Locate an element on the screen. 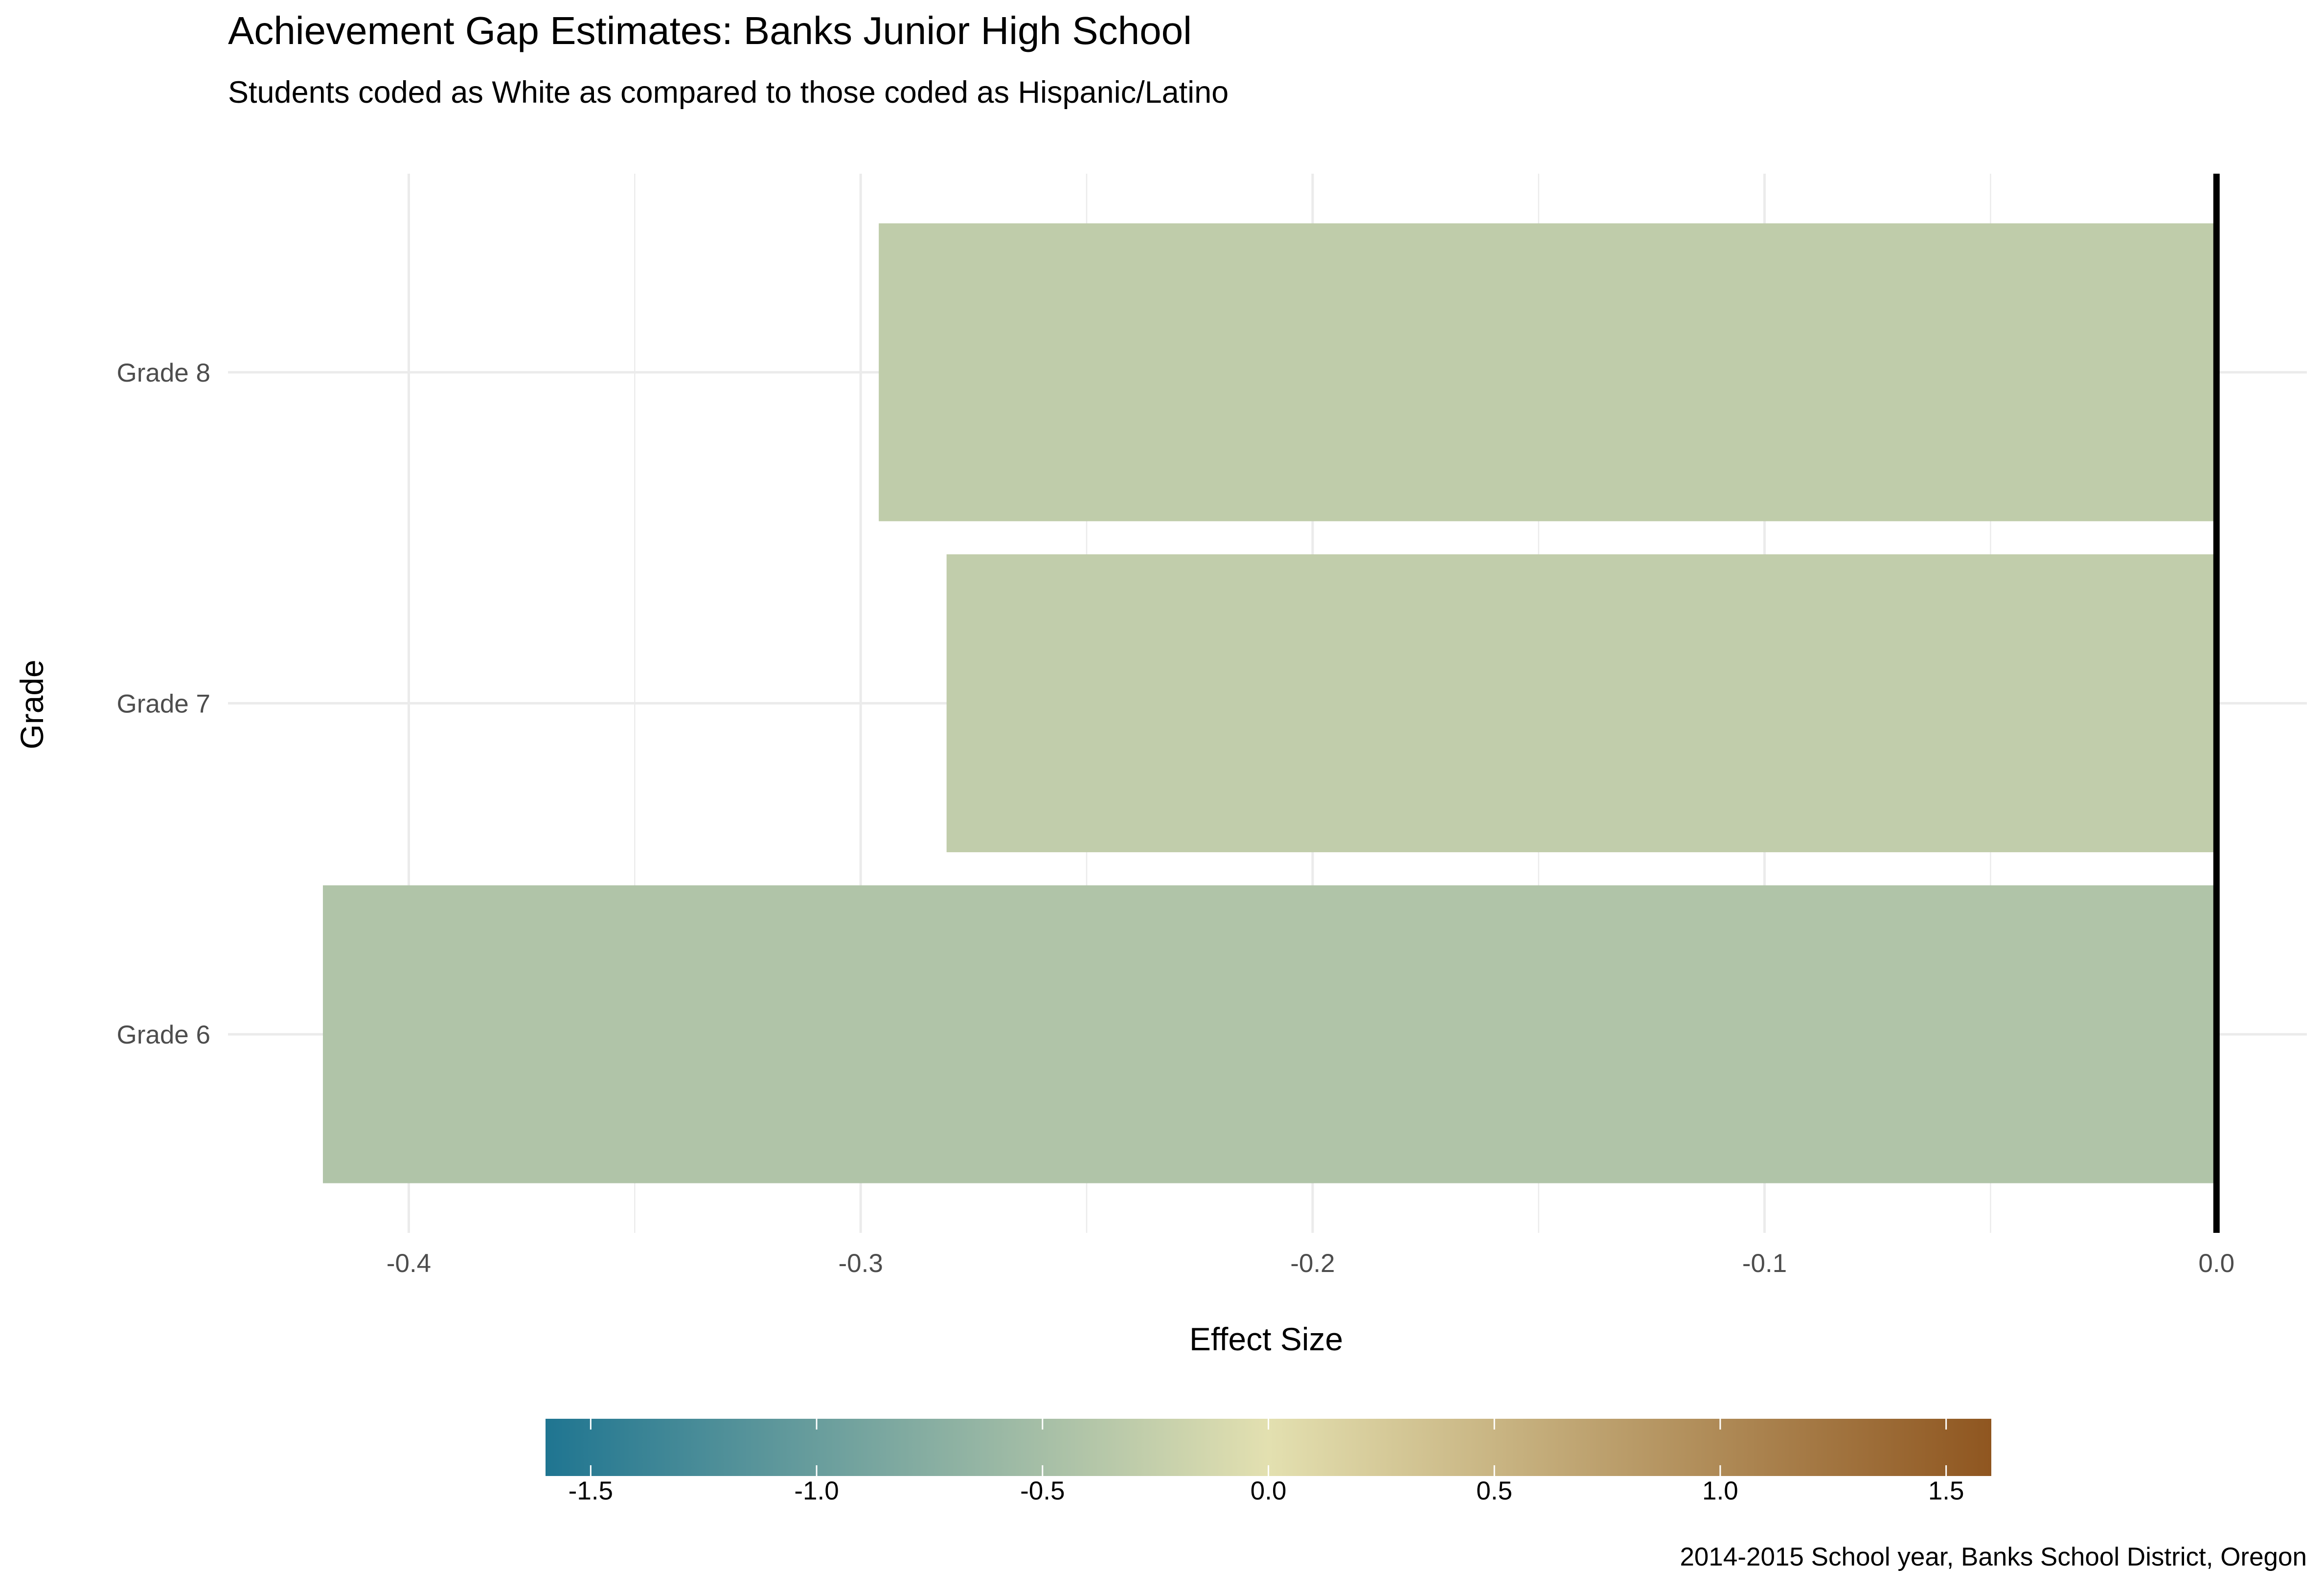 Image resolution: width=2324 pixels, height=1590 pixels. y-tick-label: Grade 6 is located at coordinates (163, 1035).